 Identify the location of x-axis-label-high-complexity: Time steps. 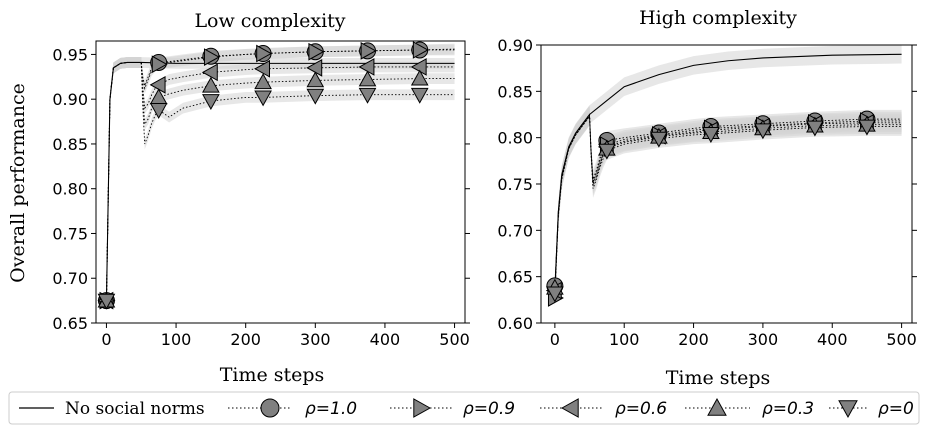
(718, 378).